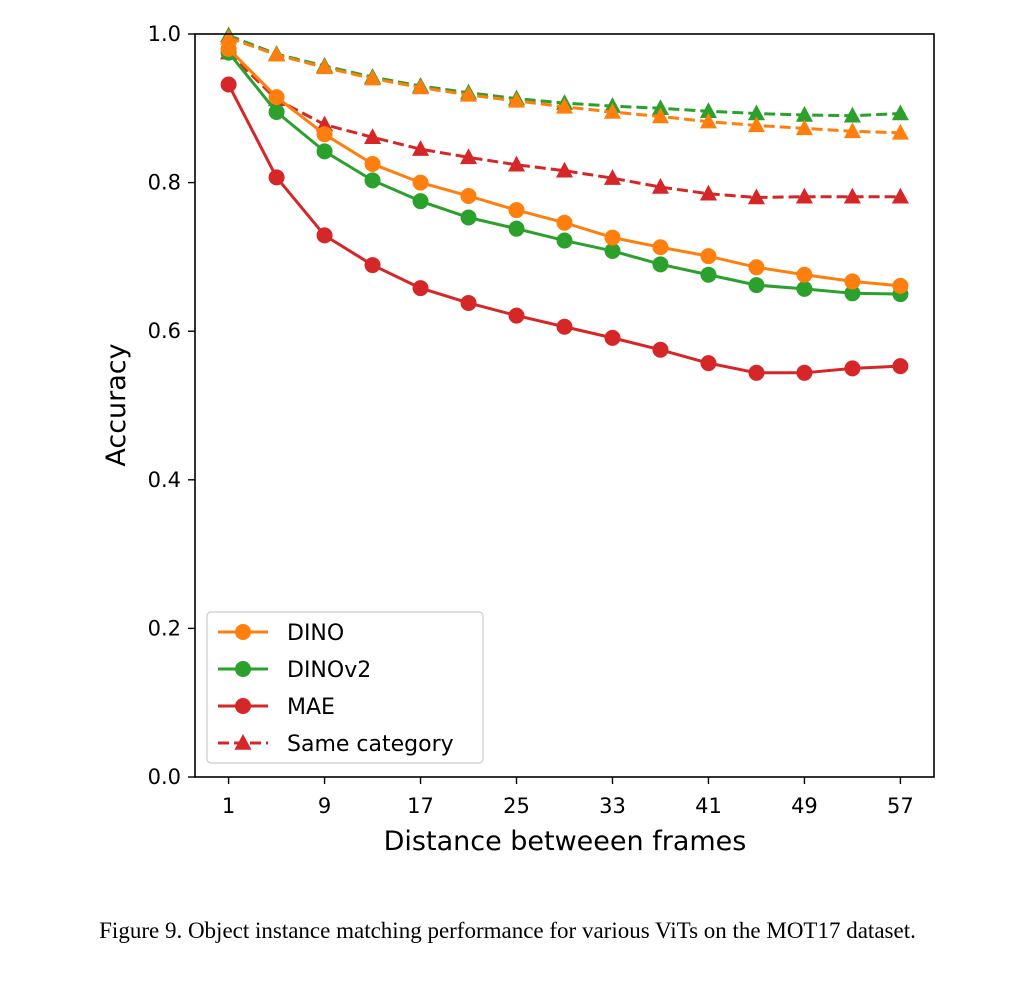  I want to click on series-line, so click(564, 125).